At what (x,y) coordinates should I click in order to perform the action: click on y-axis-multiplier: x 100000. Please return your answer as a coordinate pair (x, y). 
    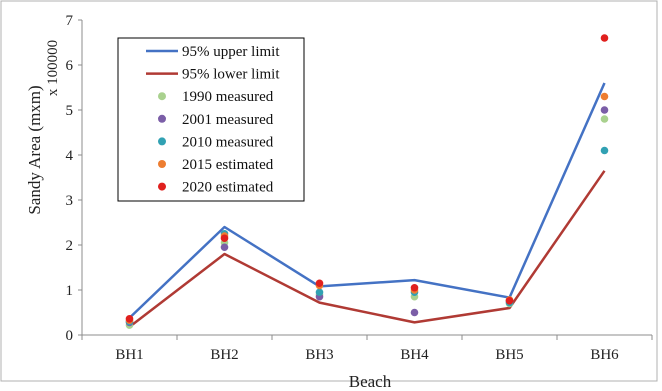
    Looking at the image, I should click on (53, 68).